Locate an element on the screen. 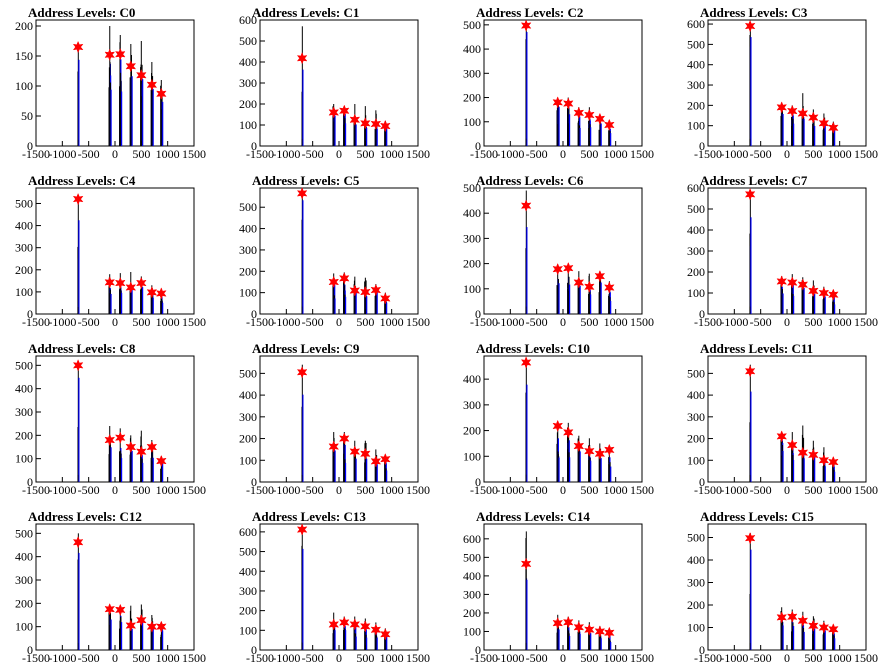 The width and height of the screenshot is (896, 672). panel-title: Address Levels: C13 is located at coordinates (309, 516).